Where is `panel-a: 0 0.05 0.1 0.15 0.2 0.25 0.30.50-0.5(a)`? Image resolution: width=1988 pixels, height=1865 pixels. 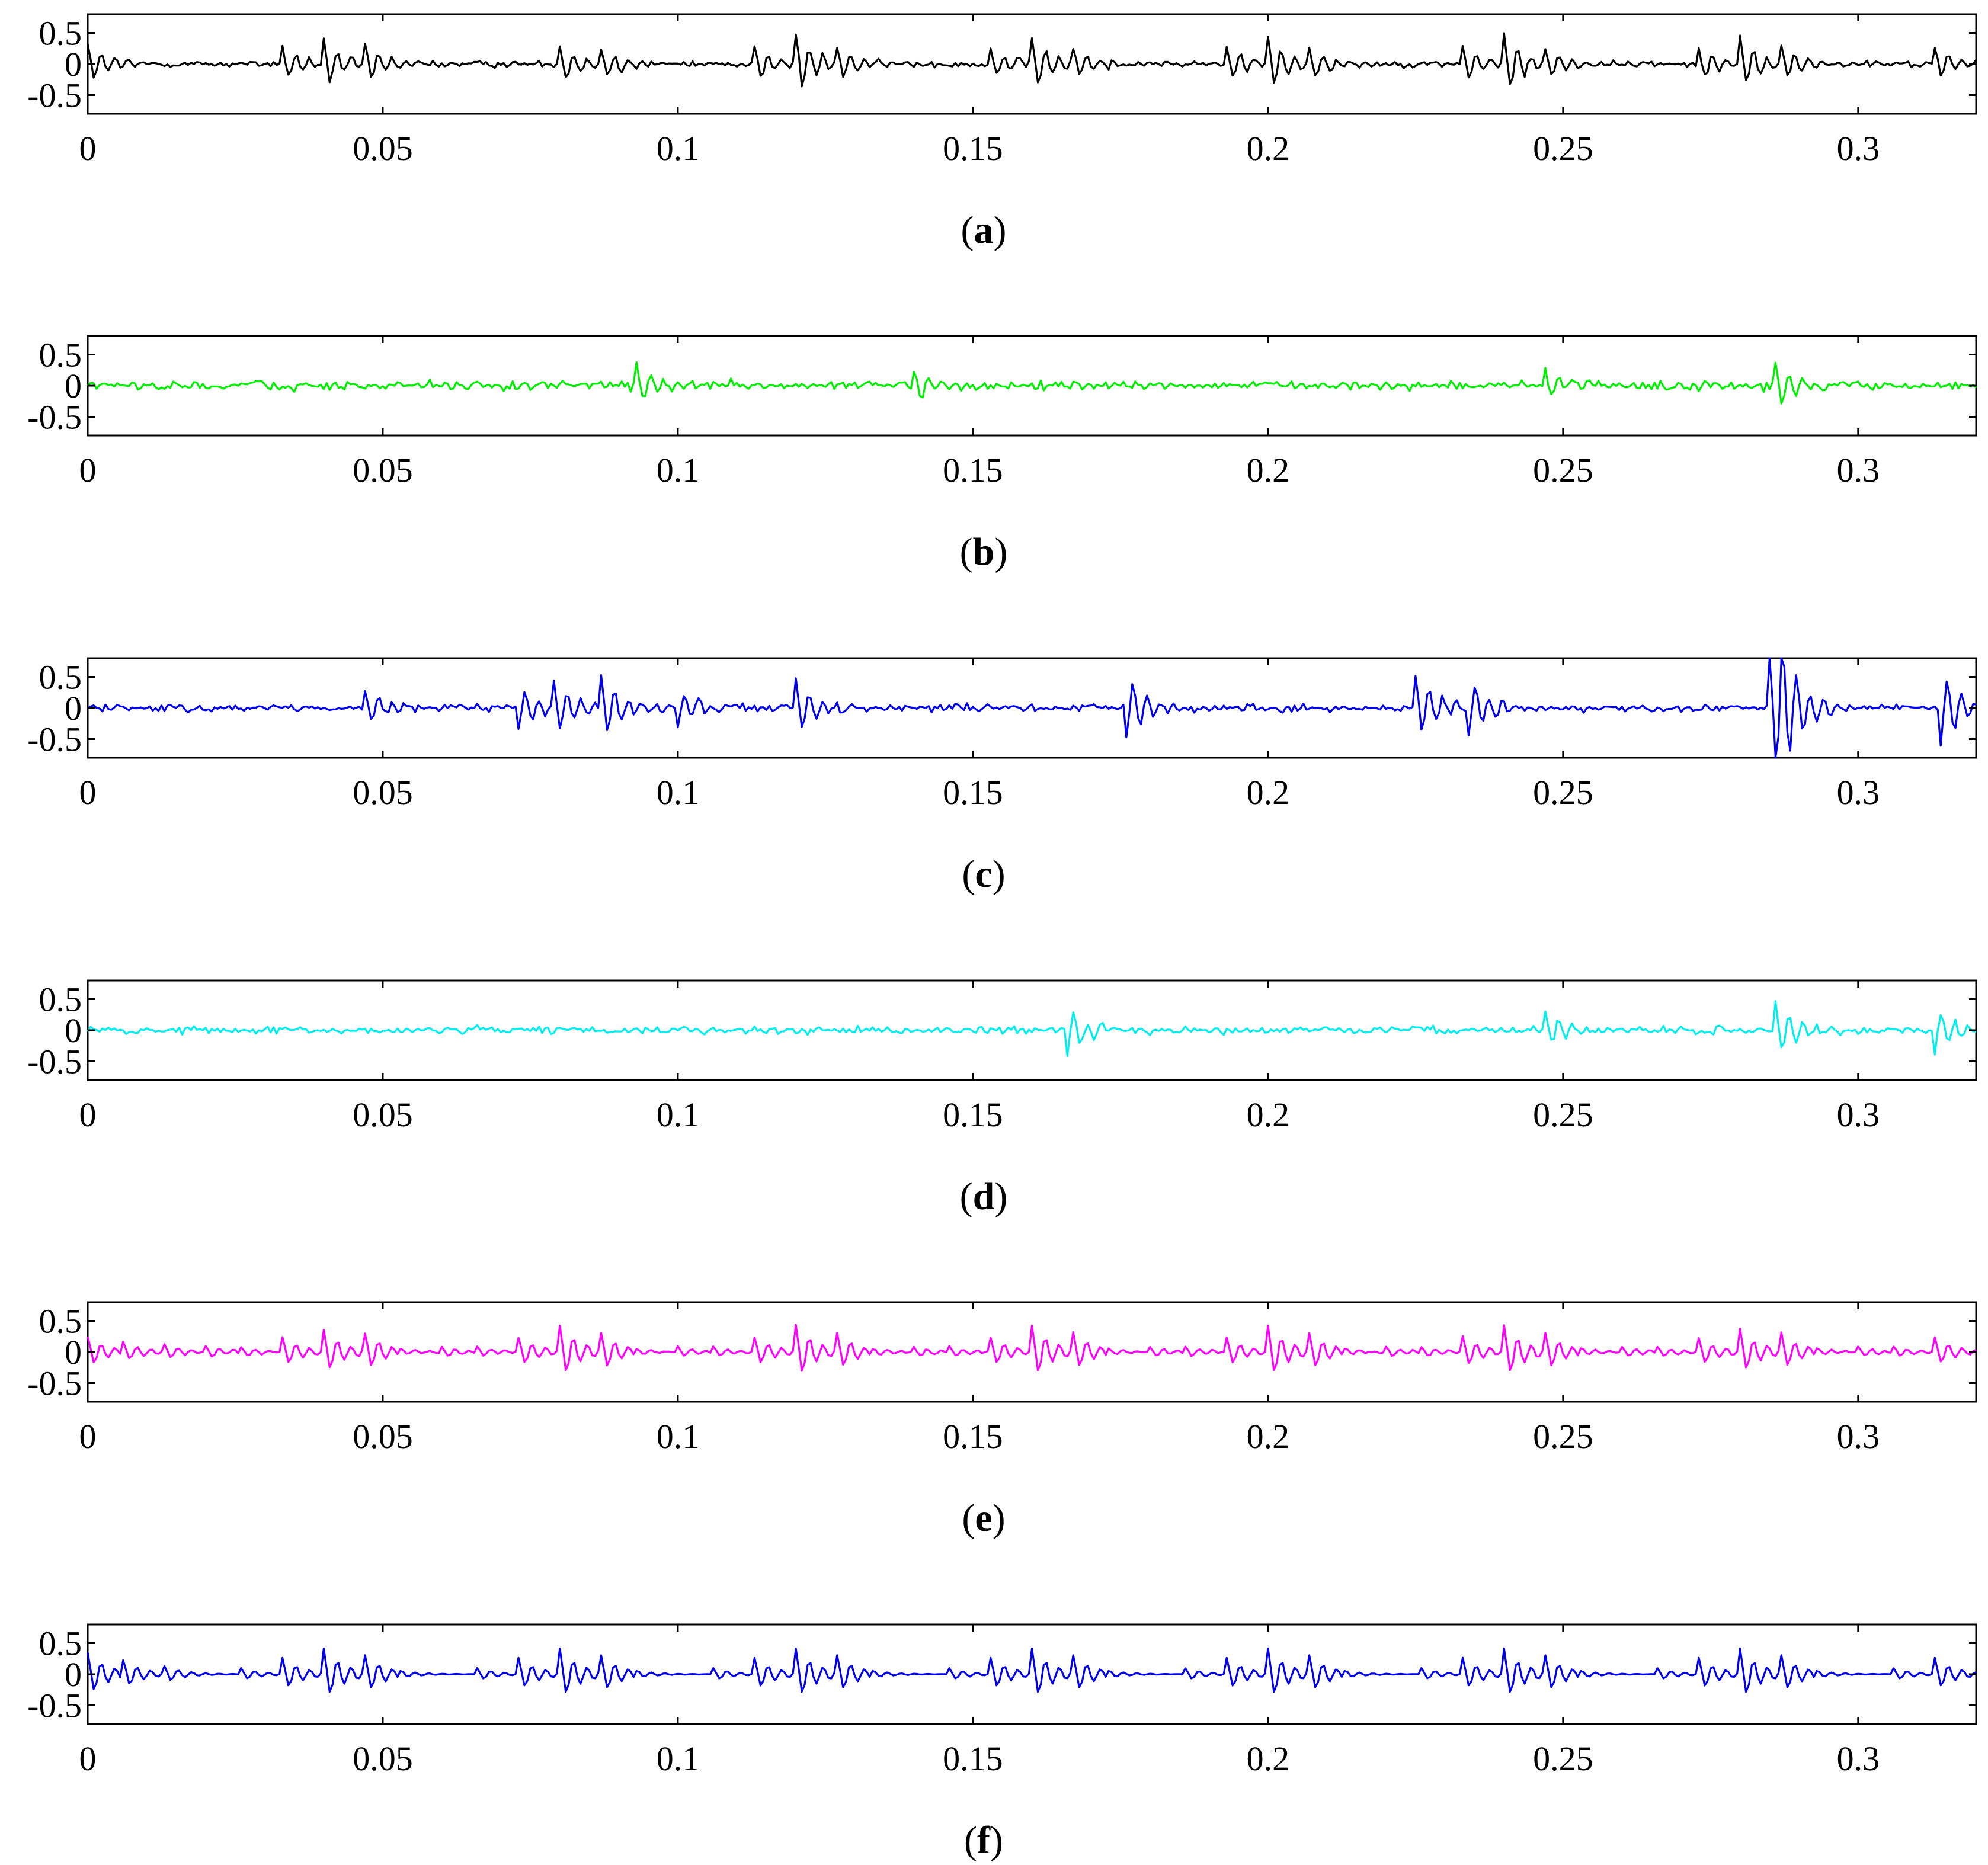
panel-a: 0 0.05 0.1 0.15 0.2 0.25 0.30.50-0.5(a) is located at coordinates (1002, 132).